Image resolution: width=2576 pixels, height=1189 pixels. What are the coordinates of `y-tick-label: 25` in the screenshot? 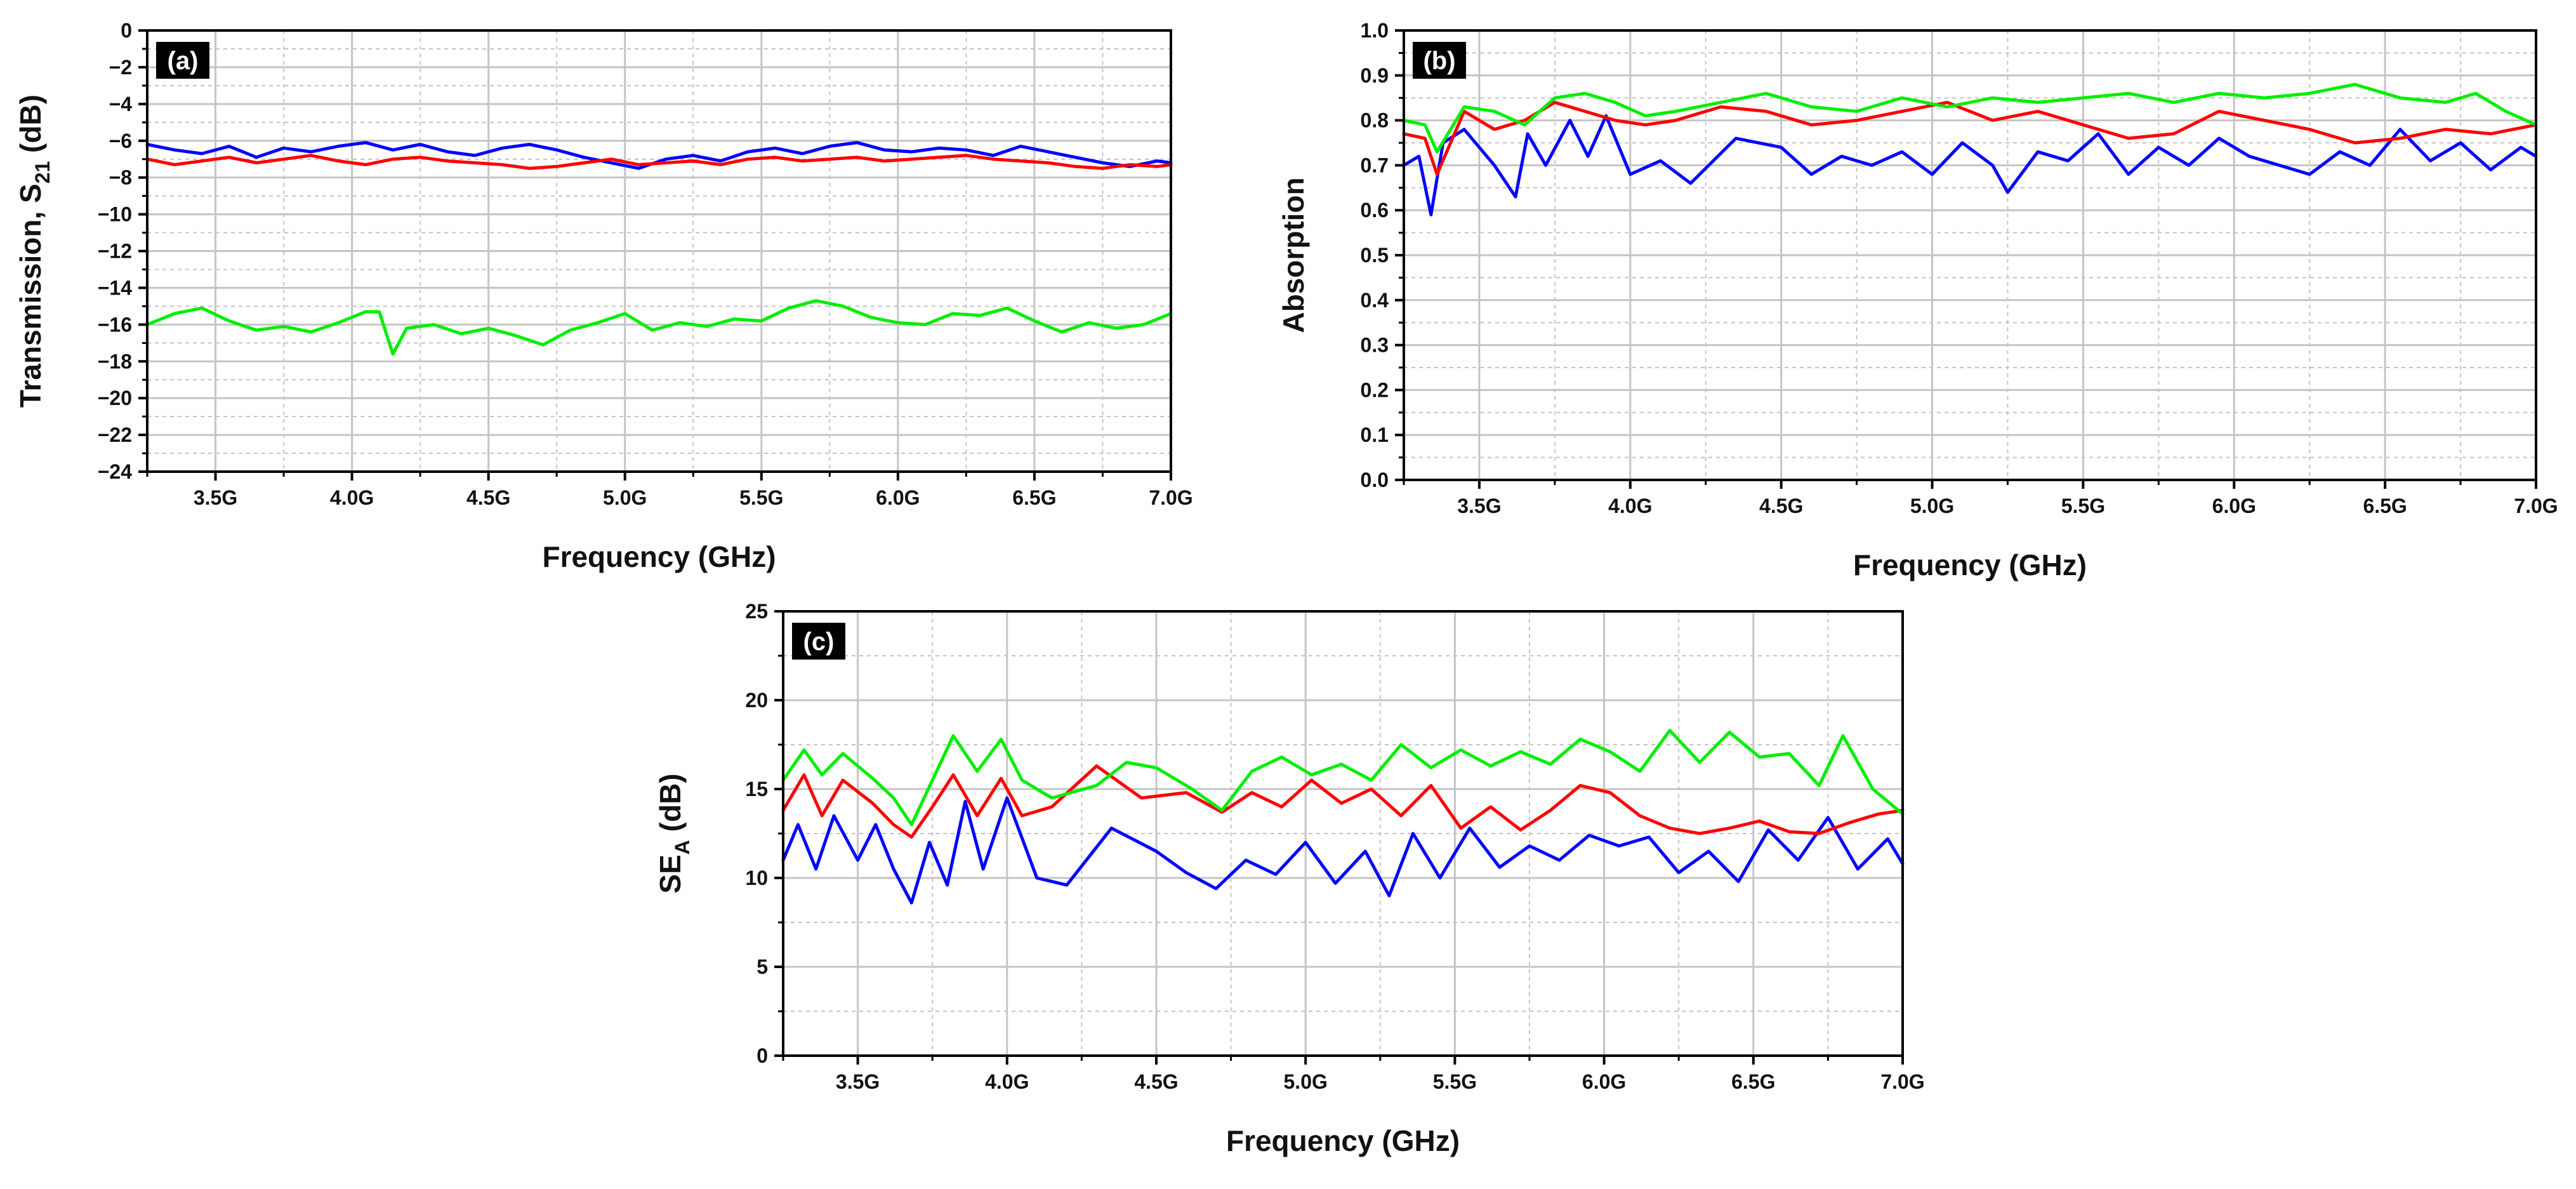 It's located at (756, 611).